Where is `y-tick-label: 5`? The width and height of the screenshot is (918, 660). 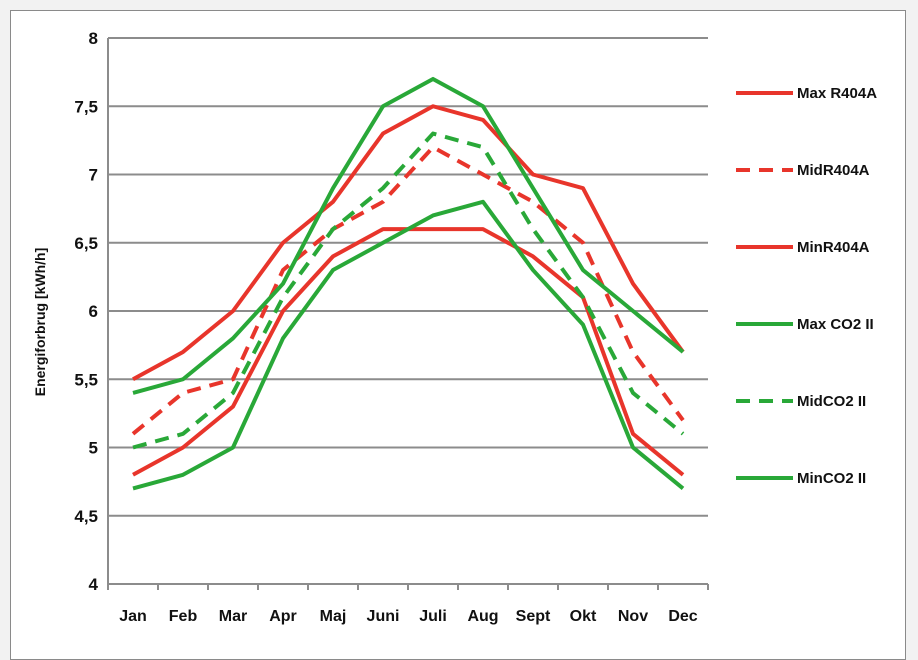 y-tick-label: 5 is located at coordinates (93, 448).